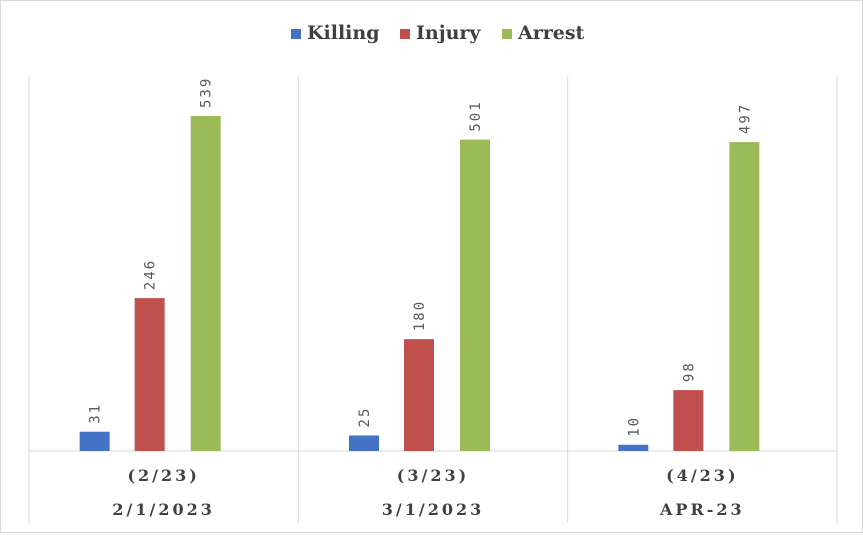 The width and height of the screenshot is (863, 541). I want to click on data-label-injury-1: 246, so click(151, 274).